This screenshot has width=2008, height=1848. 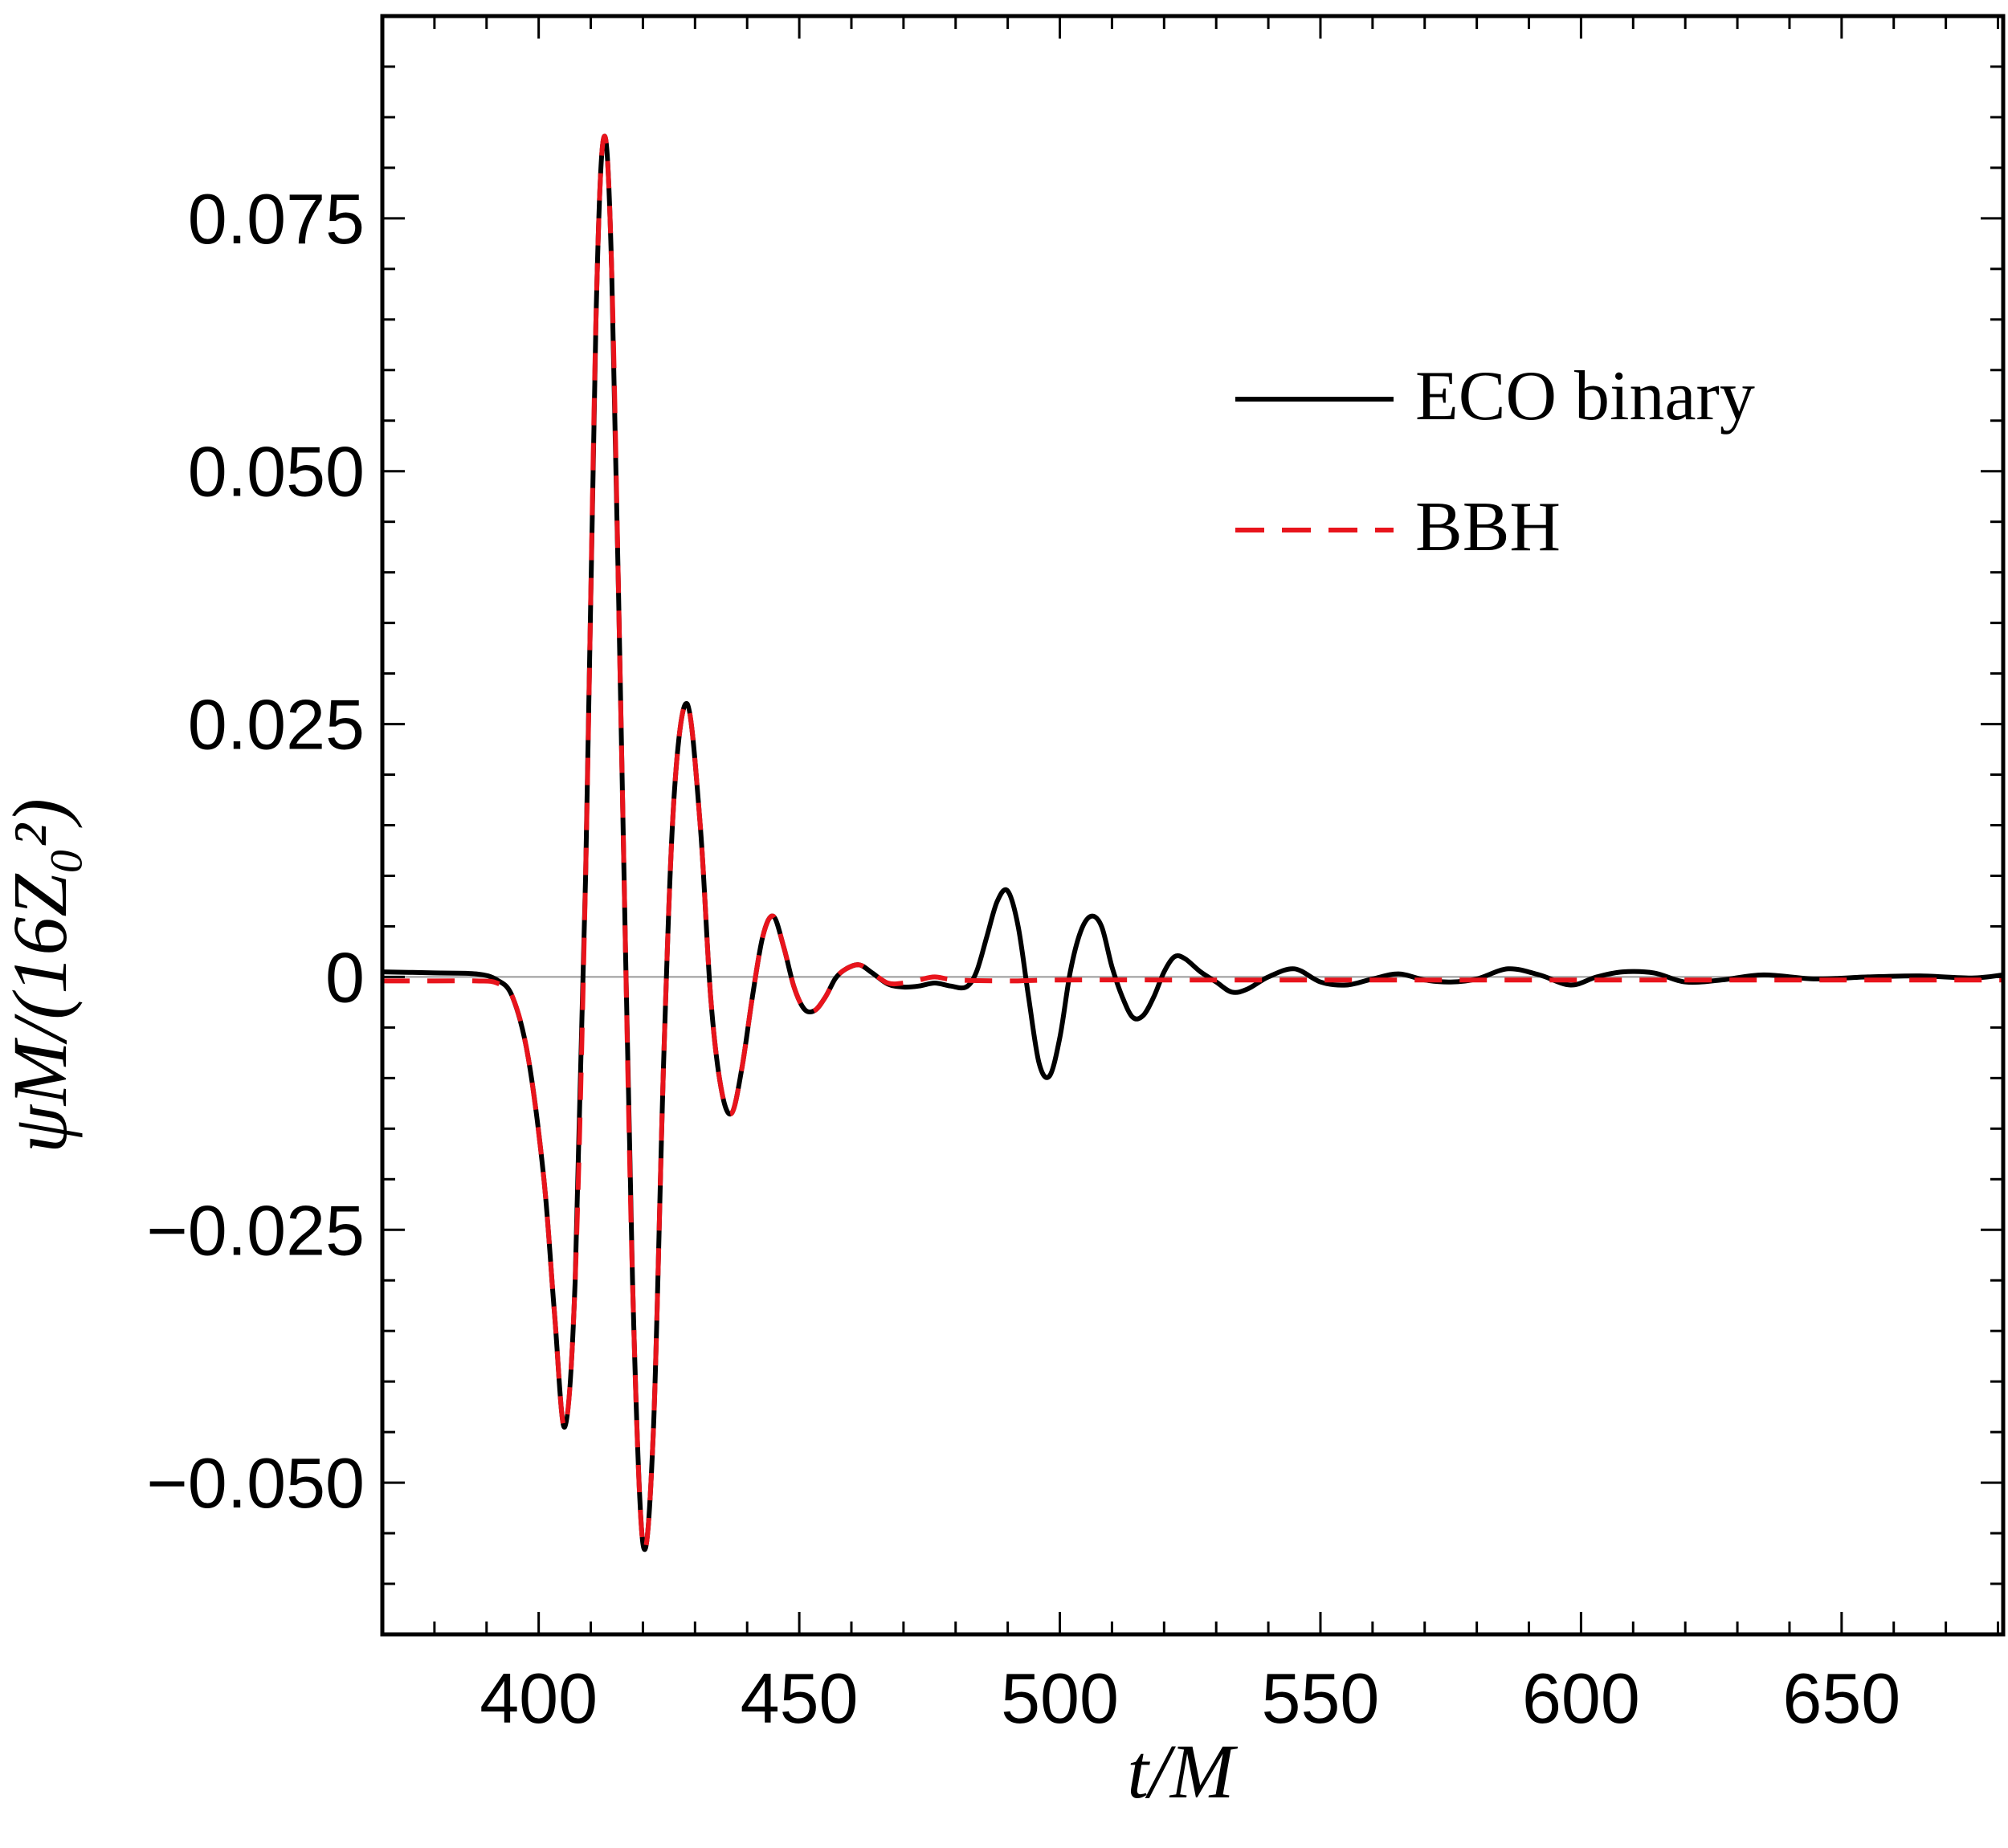 I want to click on x-tick-label: 650, so click(x=1841, y=1698).